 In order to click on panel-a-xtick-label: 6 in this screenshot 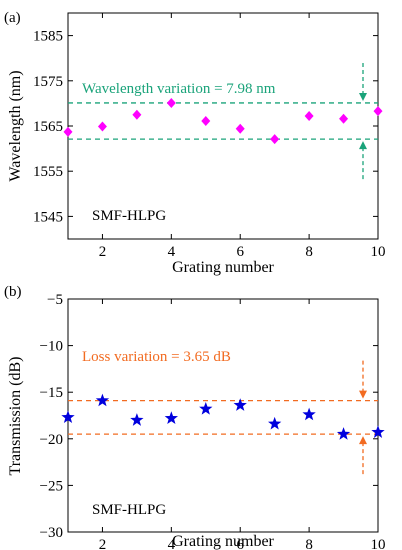, I will do `click(240, 252)`.